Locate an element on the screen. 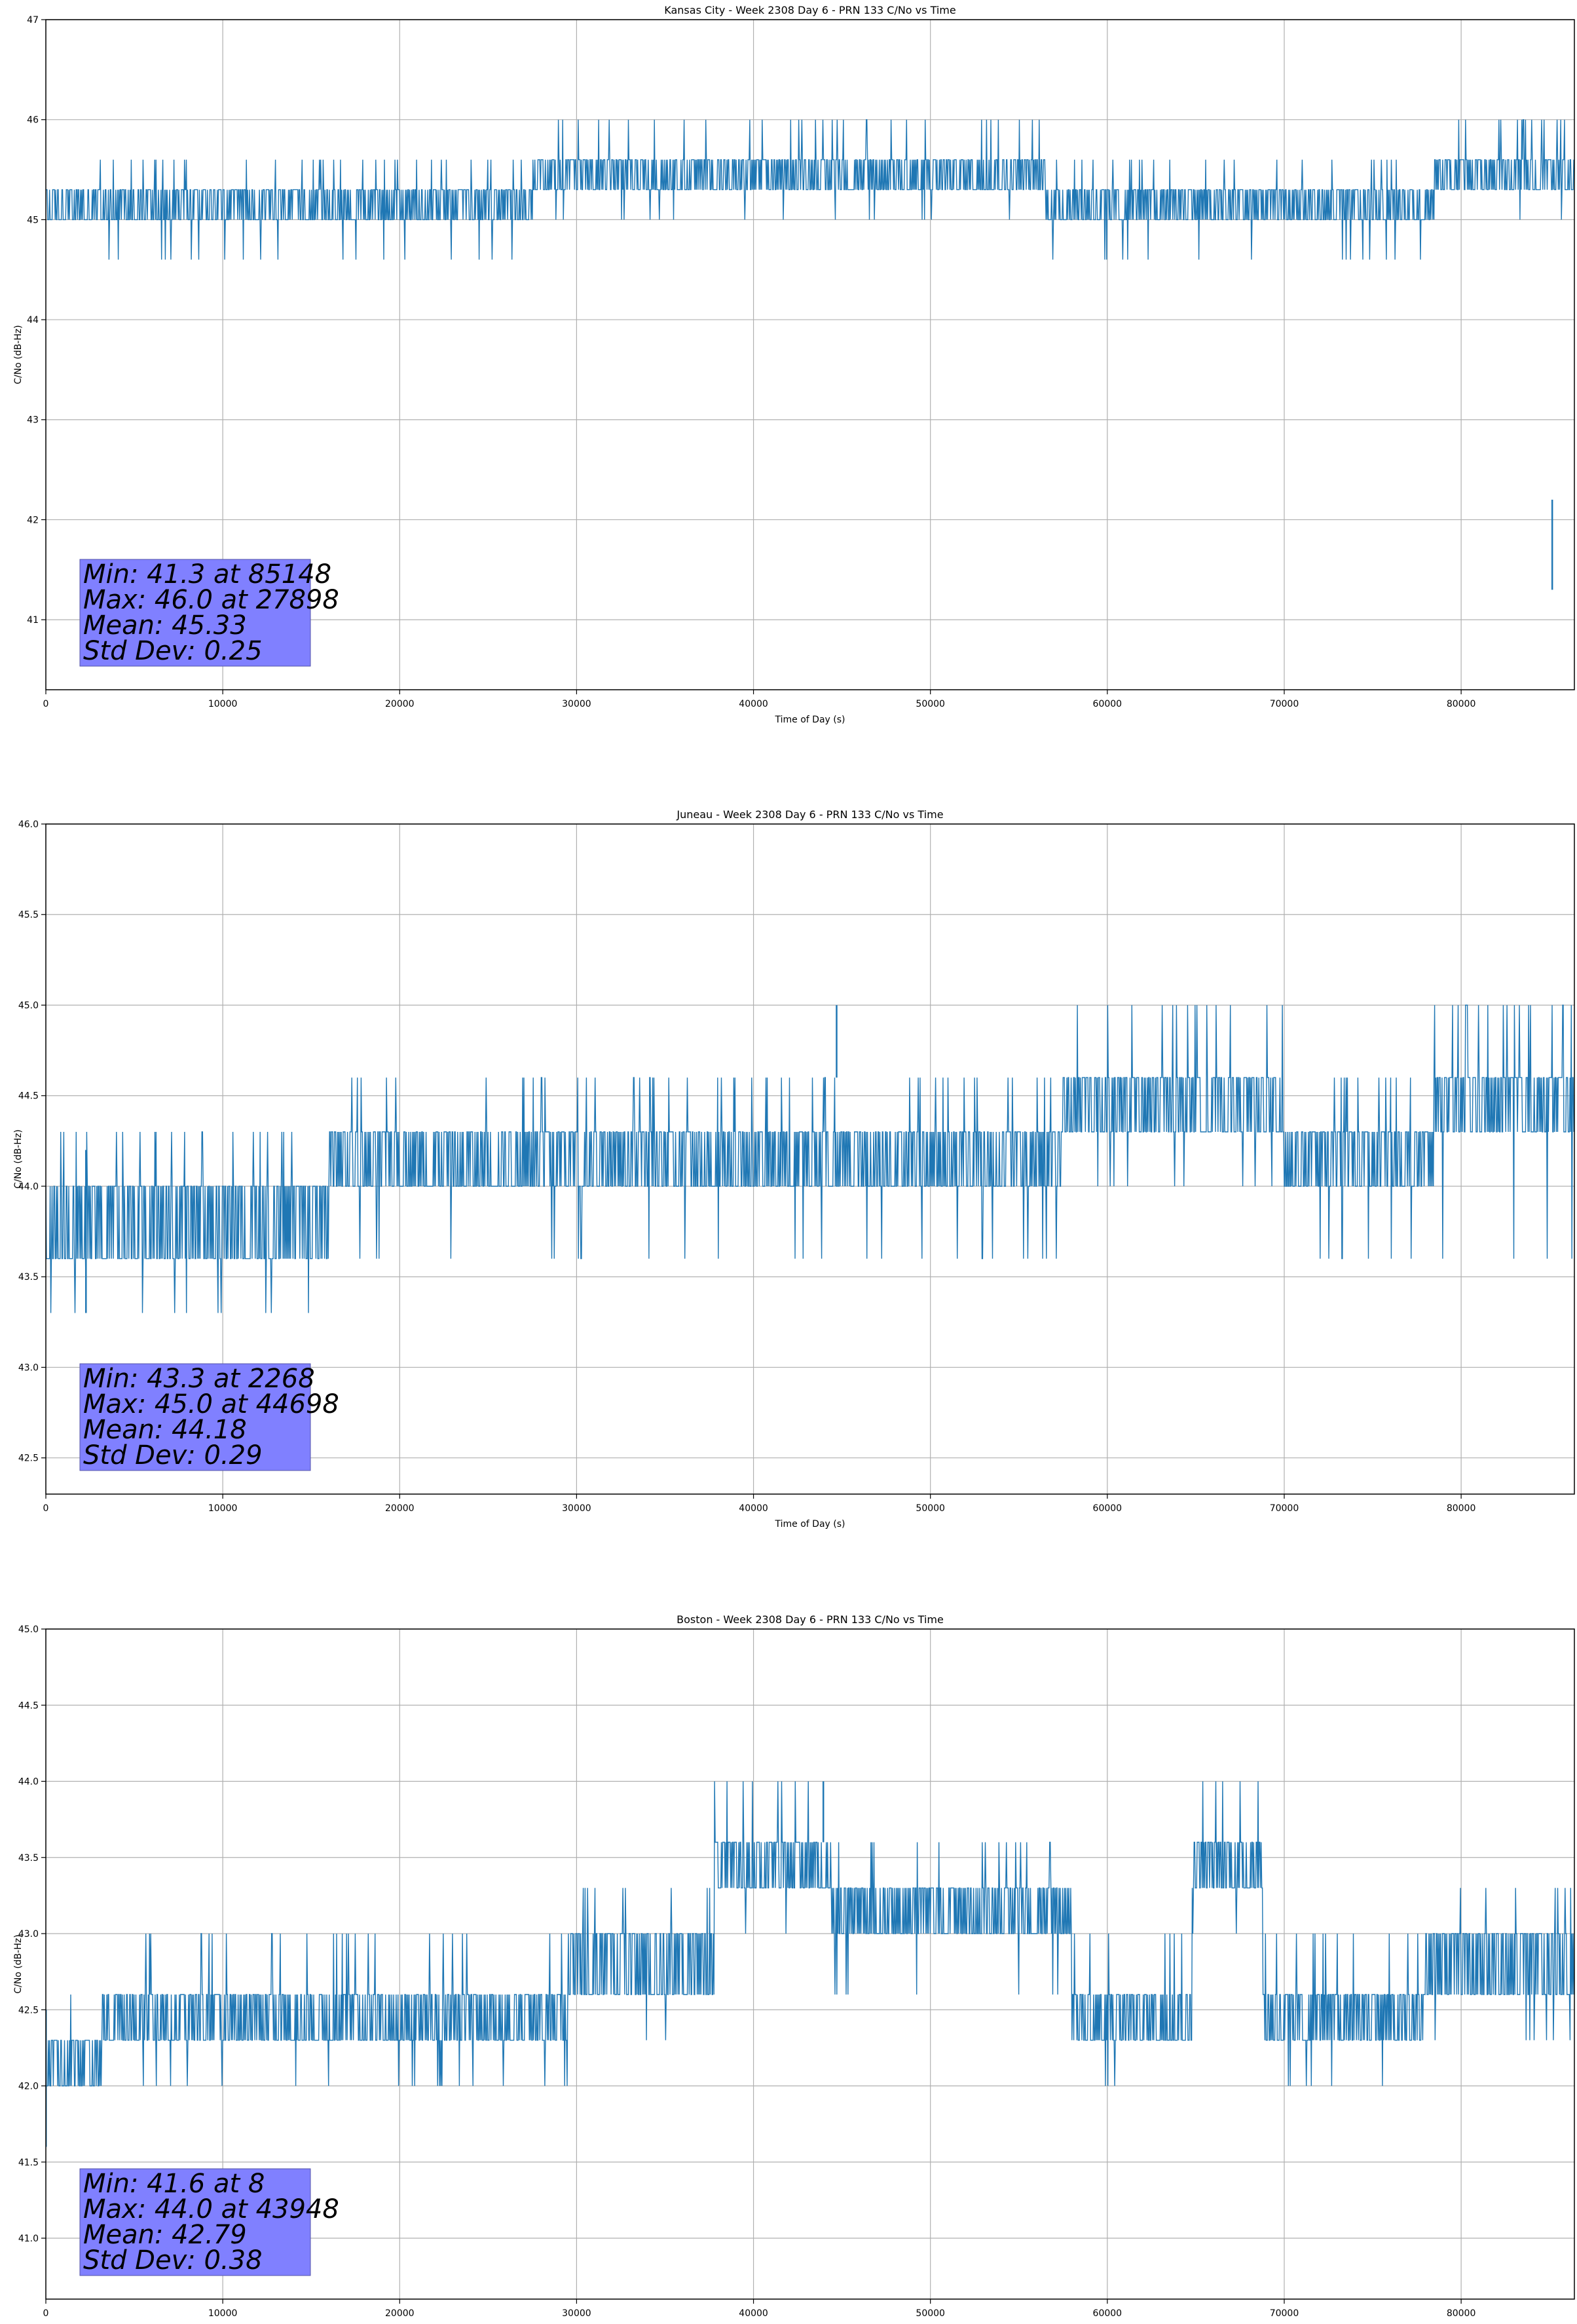 This screenshot has width=1577, height=2324. y-tick-label: 45.5 is located at coordinates (28, 915).